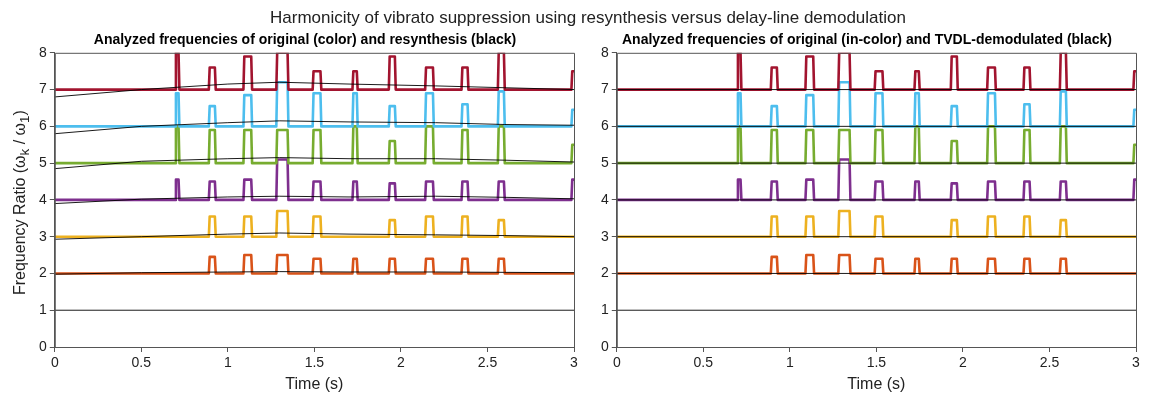 The width and height of the screenshot is (1172, 400). Describe the element at coordinates (305, 39) in the screenshot. I see `chart-subtitle: Analyzed frequencies of original (color) and resynthesis (black)` at that location.